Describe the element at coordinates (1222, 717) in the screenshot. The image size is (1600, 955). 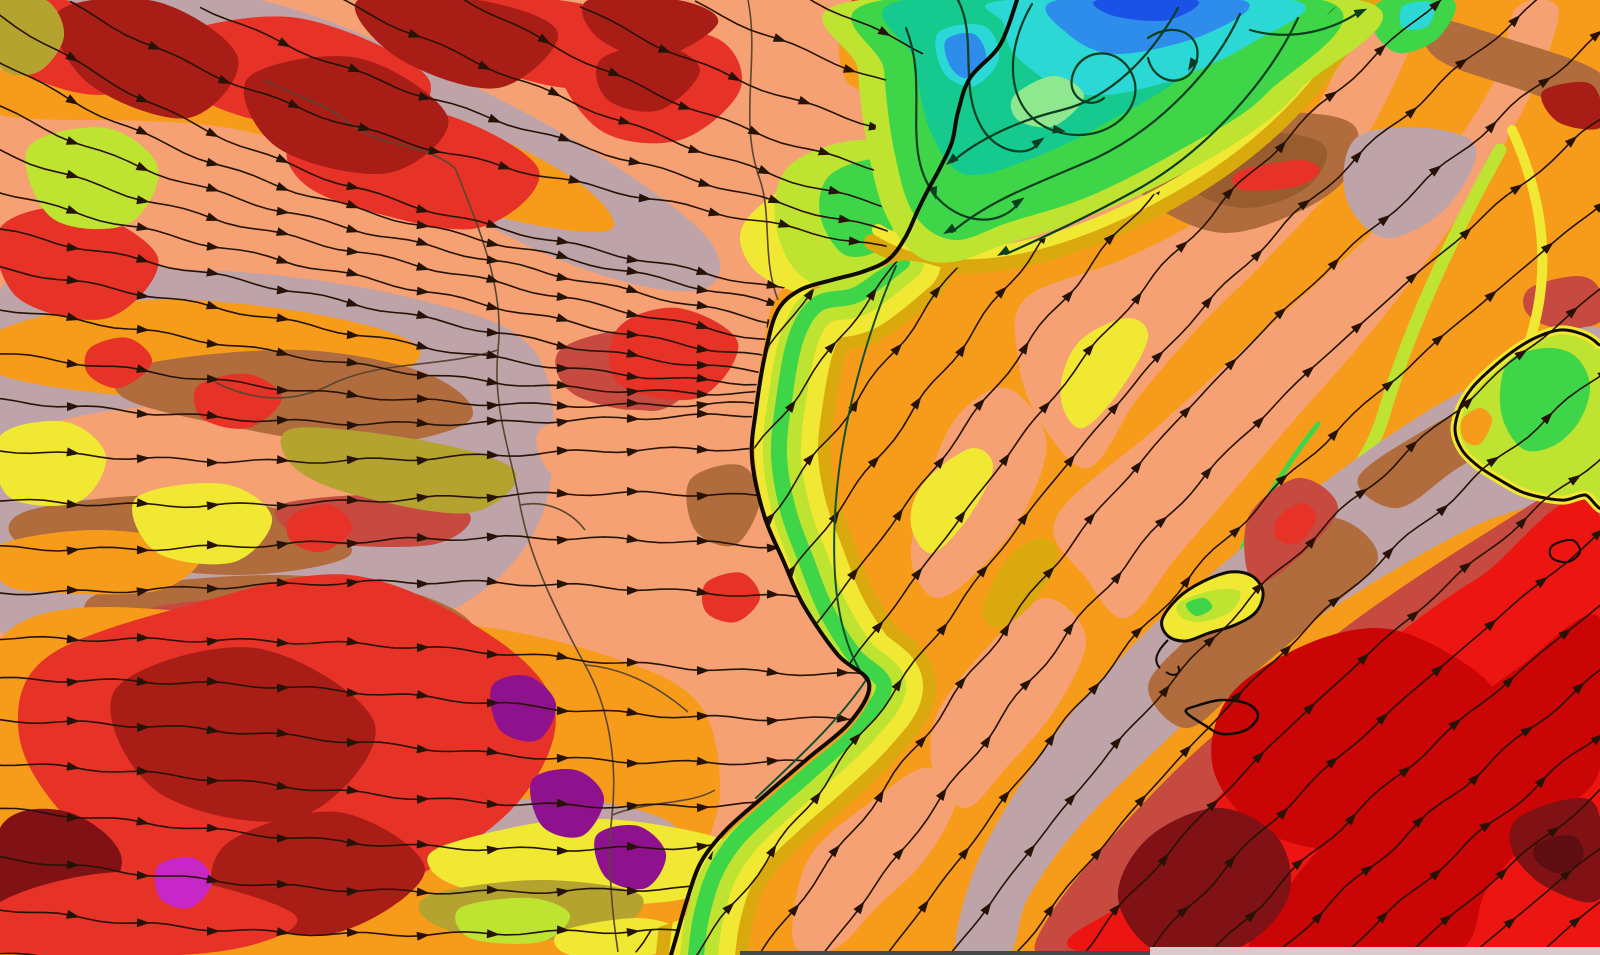
I see `island-formentera` at that location.